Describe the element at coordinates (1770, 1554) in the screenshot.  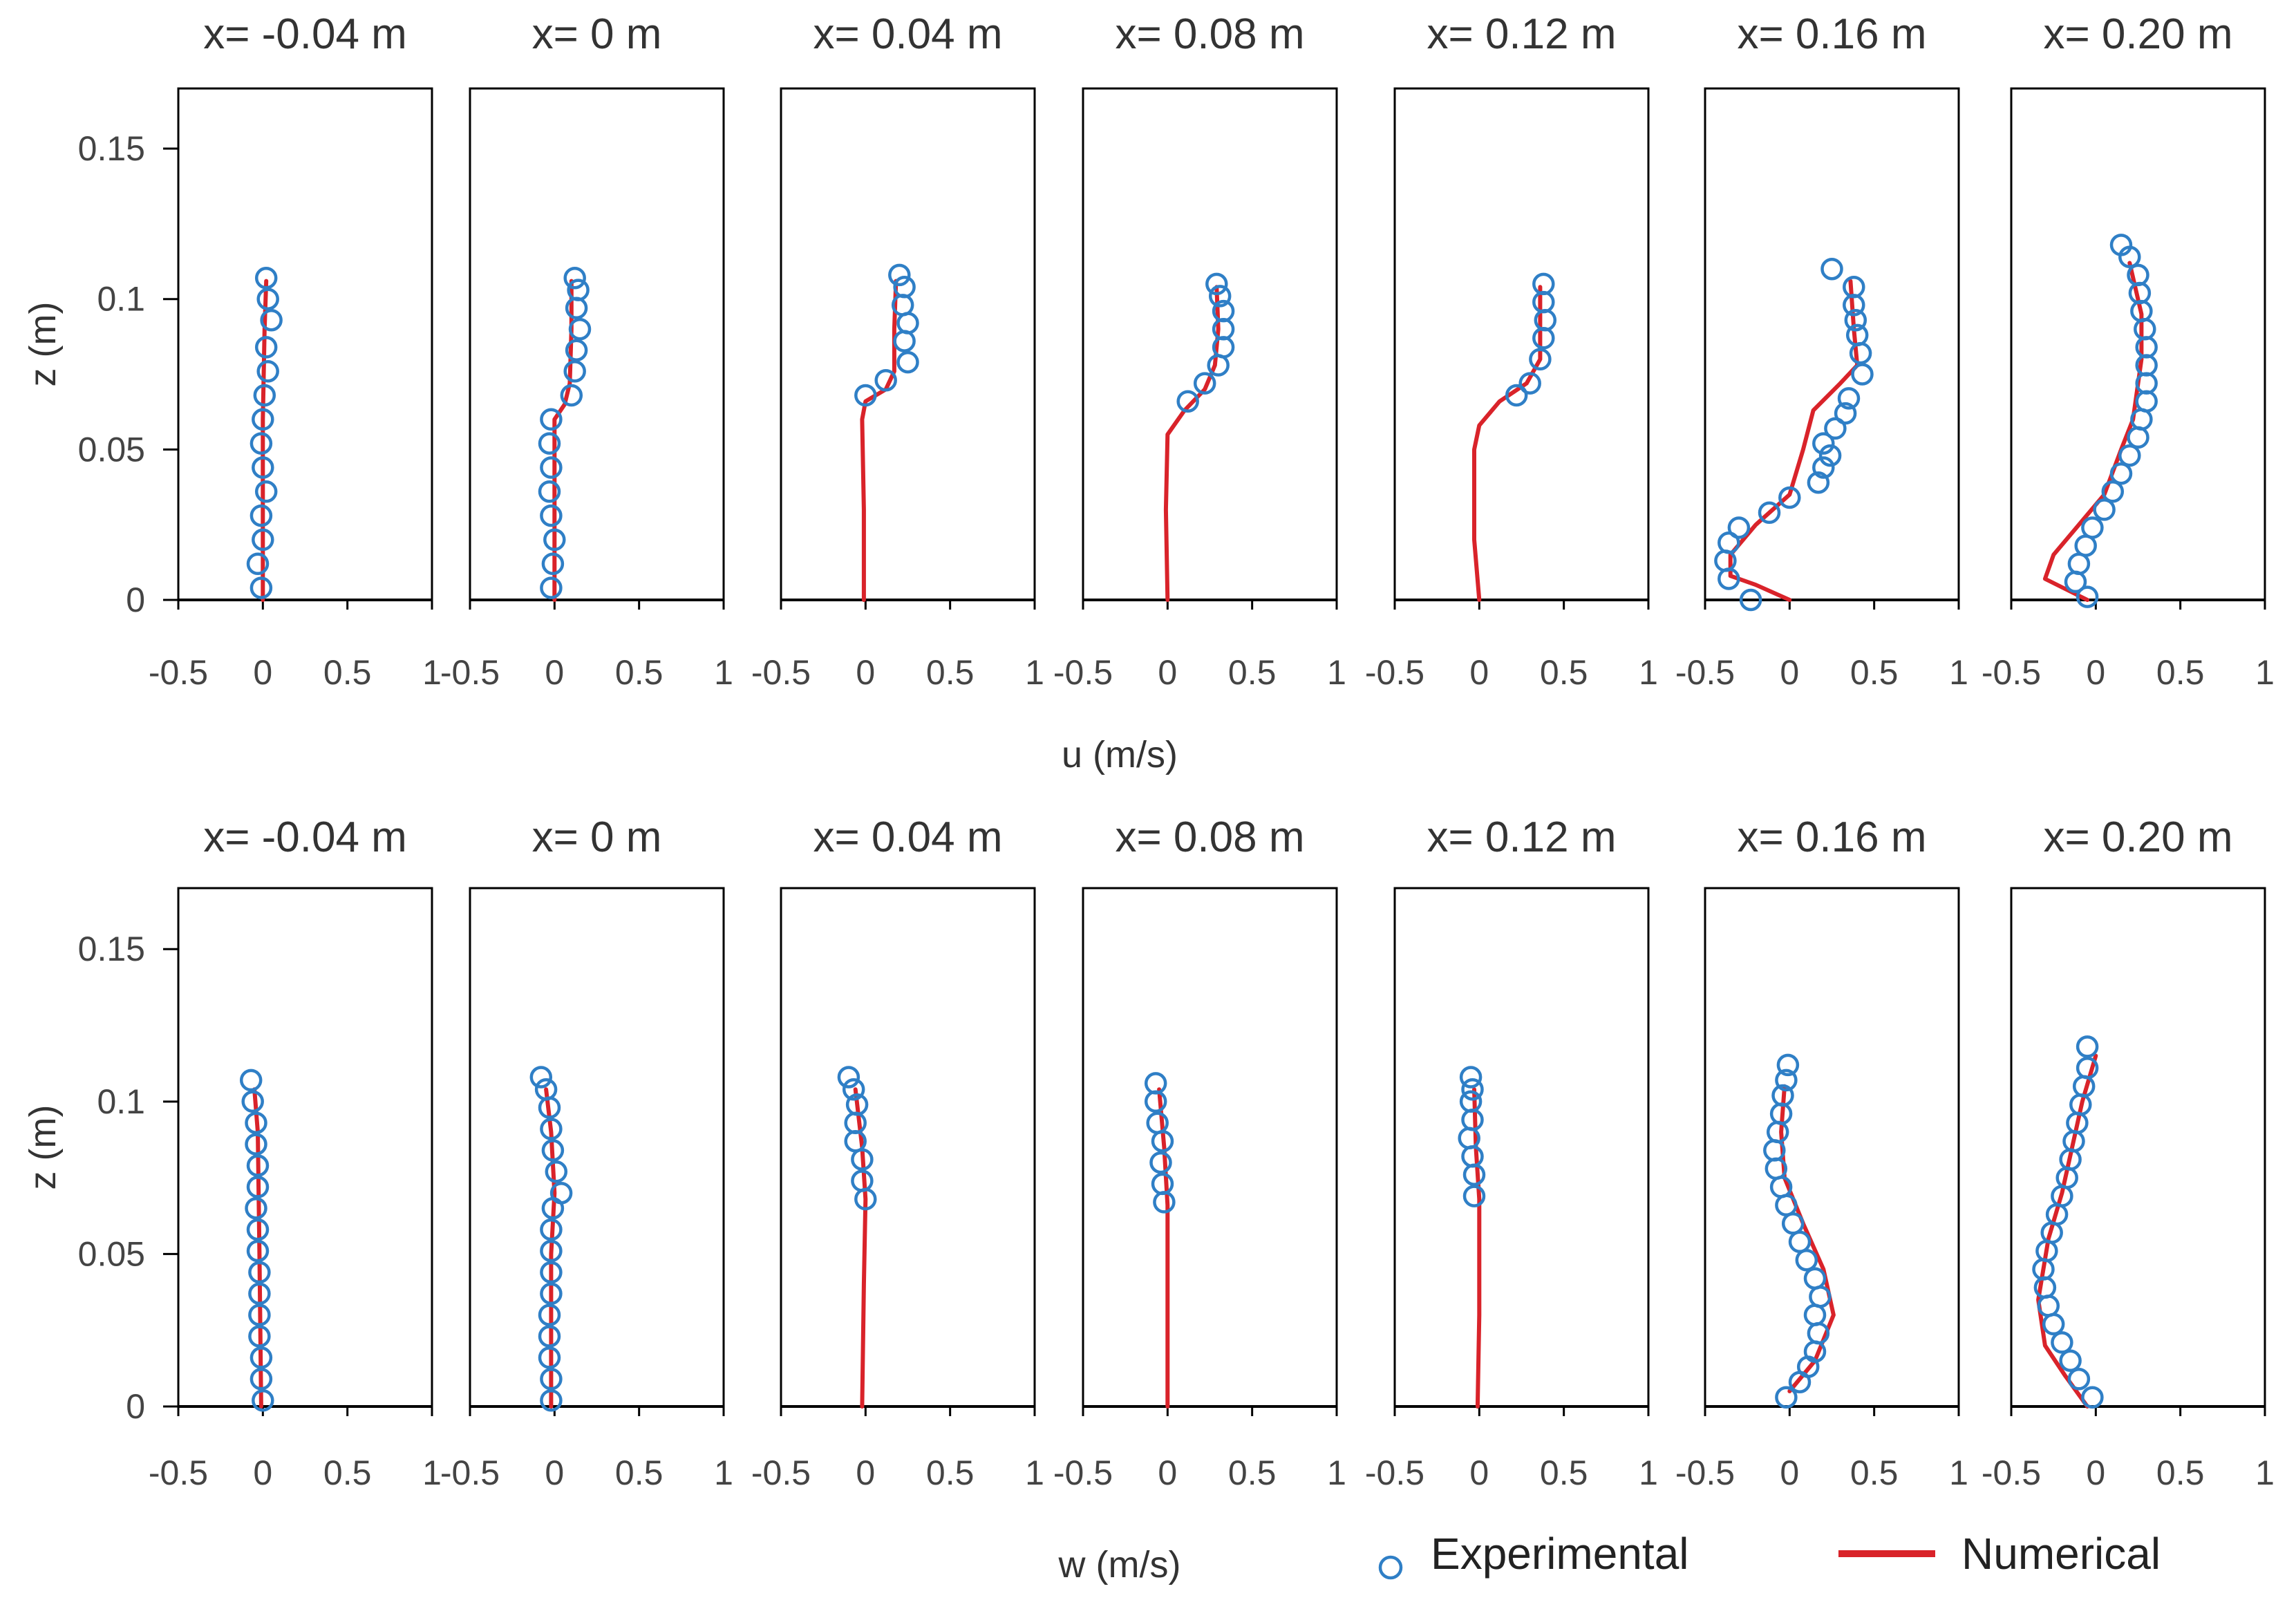
I see `legend: Experimental Numerical` at that location.